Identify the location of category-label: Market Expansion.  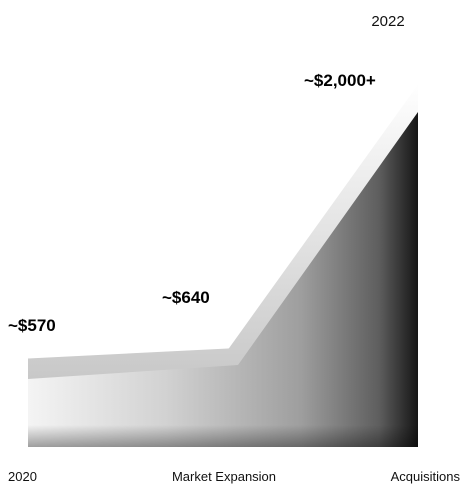
(224, 476).